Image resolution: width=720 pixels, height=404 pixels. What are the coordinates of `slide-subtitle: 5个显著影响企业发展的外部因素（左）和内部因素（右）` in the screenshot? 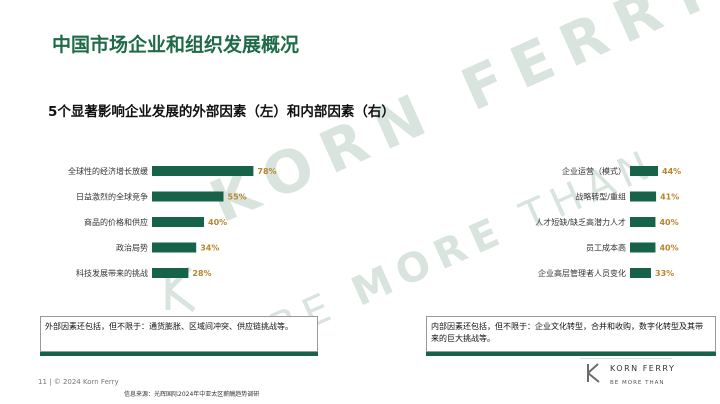 It's located at (221, 112).